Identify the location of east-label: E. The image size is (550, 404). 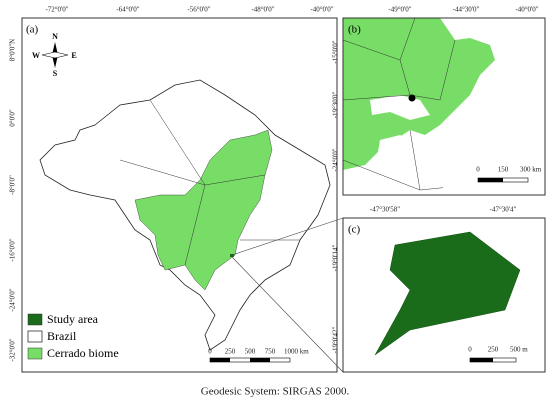
(73, 55).